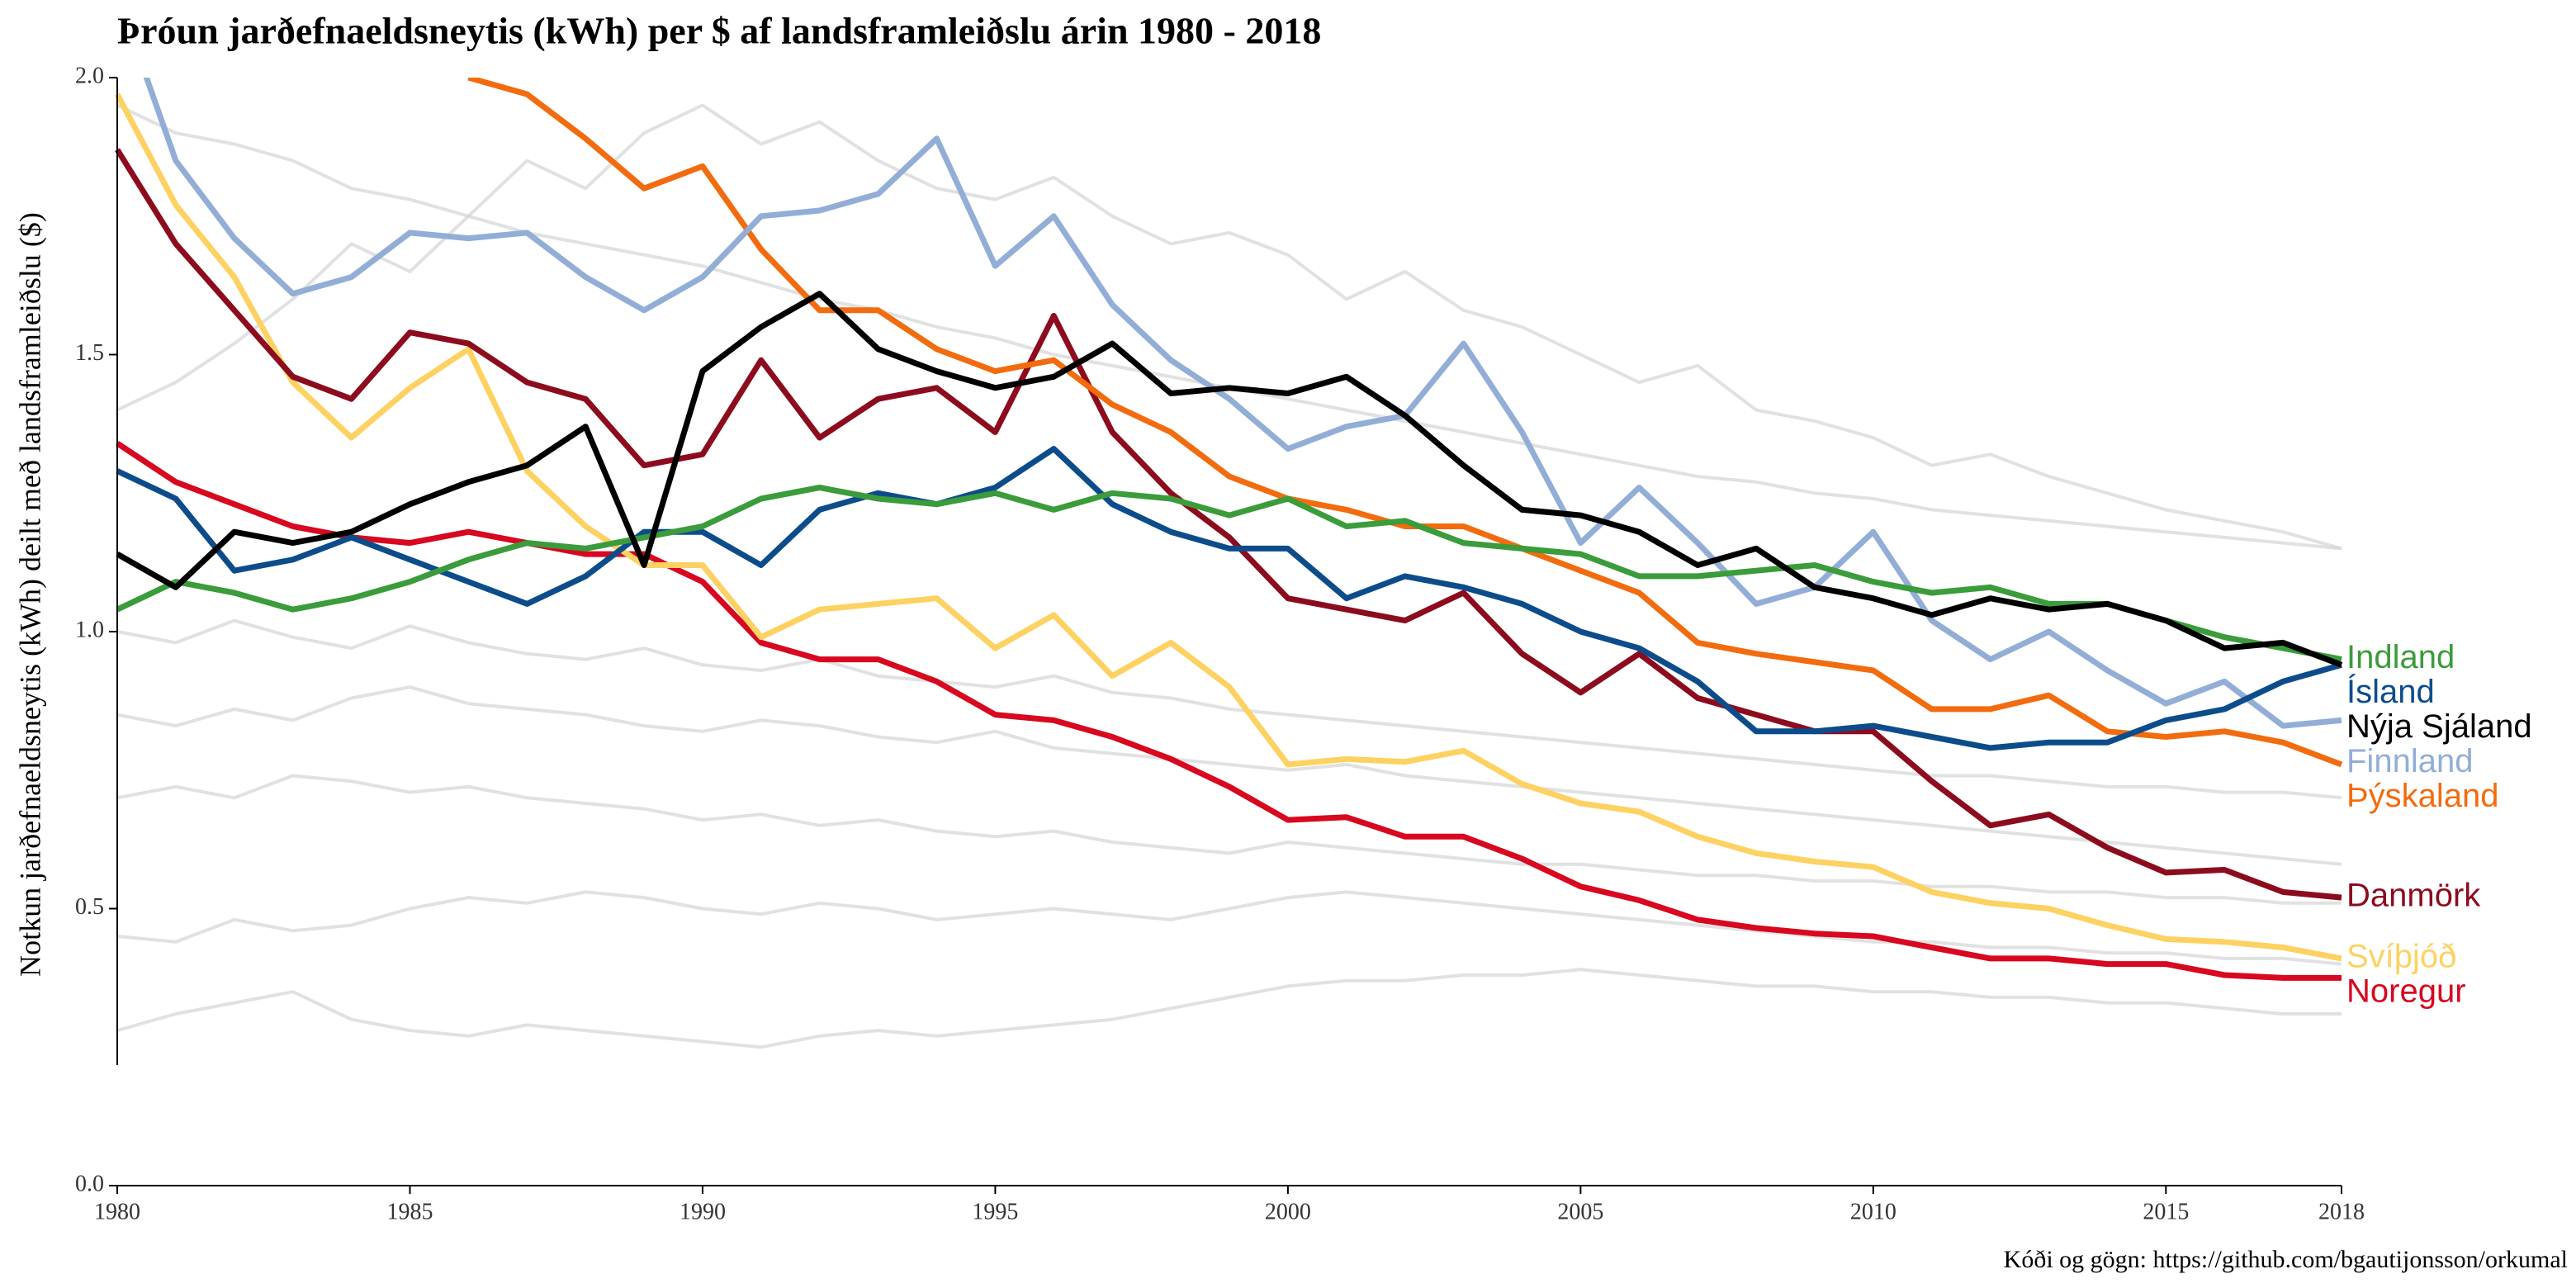 Image resolution: width=2576 pixels, height=1288 pixels. I want to click on series-label: Þýskaland, so click(2422, 796).